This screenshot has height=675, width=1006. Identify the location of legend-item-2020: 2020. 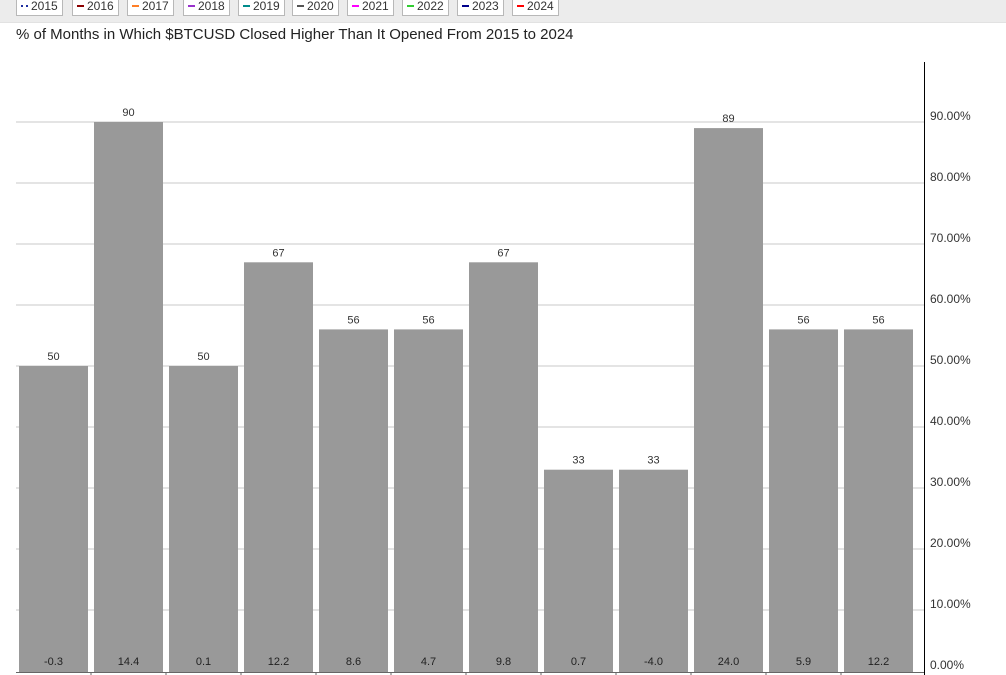
(315, 8).